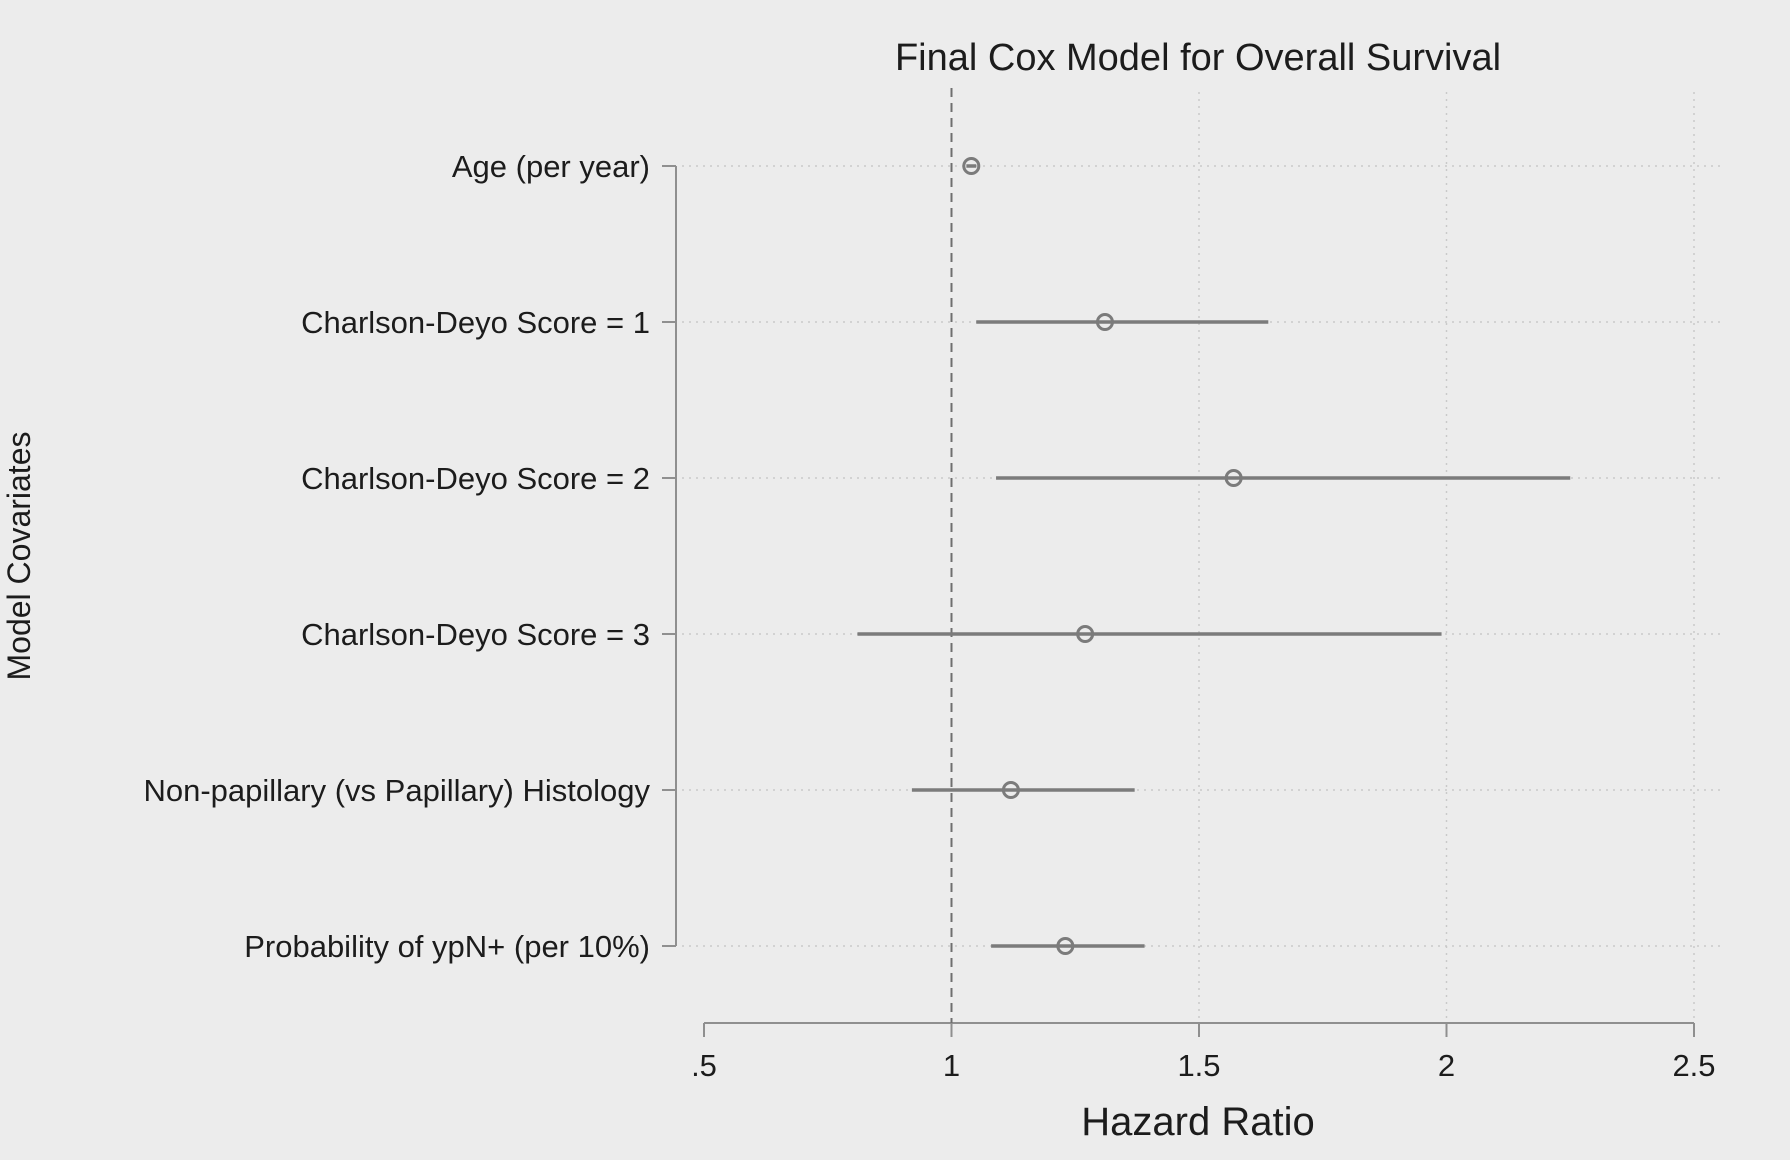 This screenshot has height=1160, width=1790. Describe the element at coordinates (475, 478) in the screenshot. I see `y-tick-label: Charlson-Deyo Score = 2` at that location.